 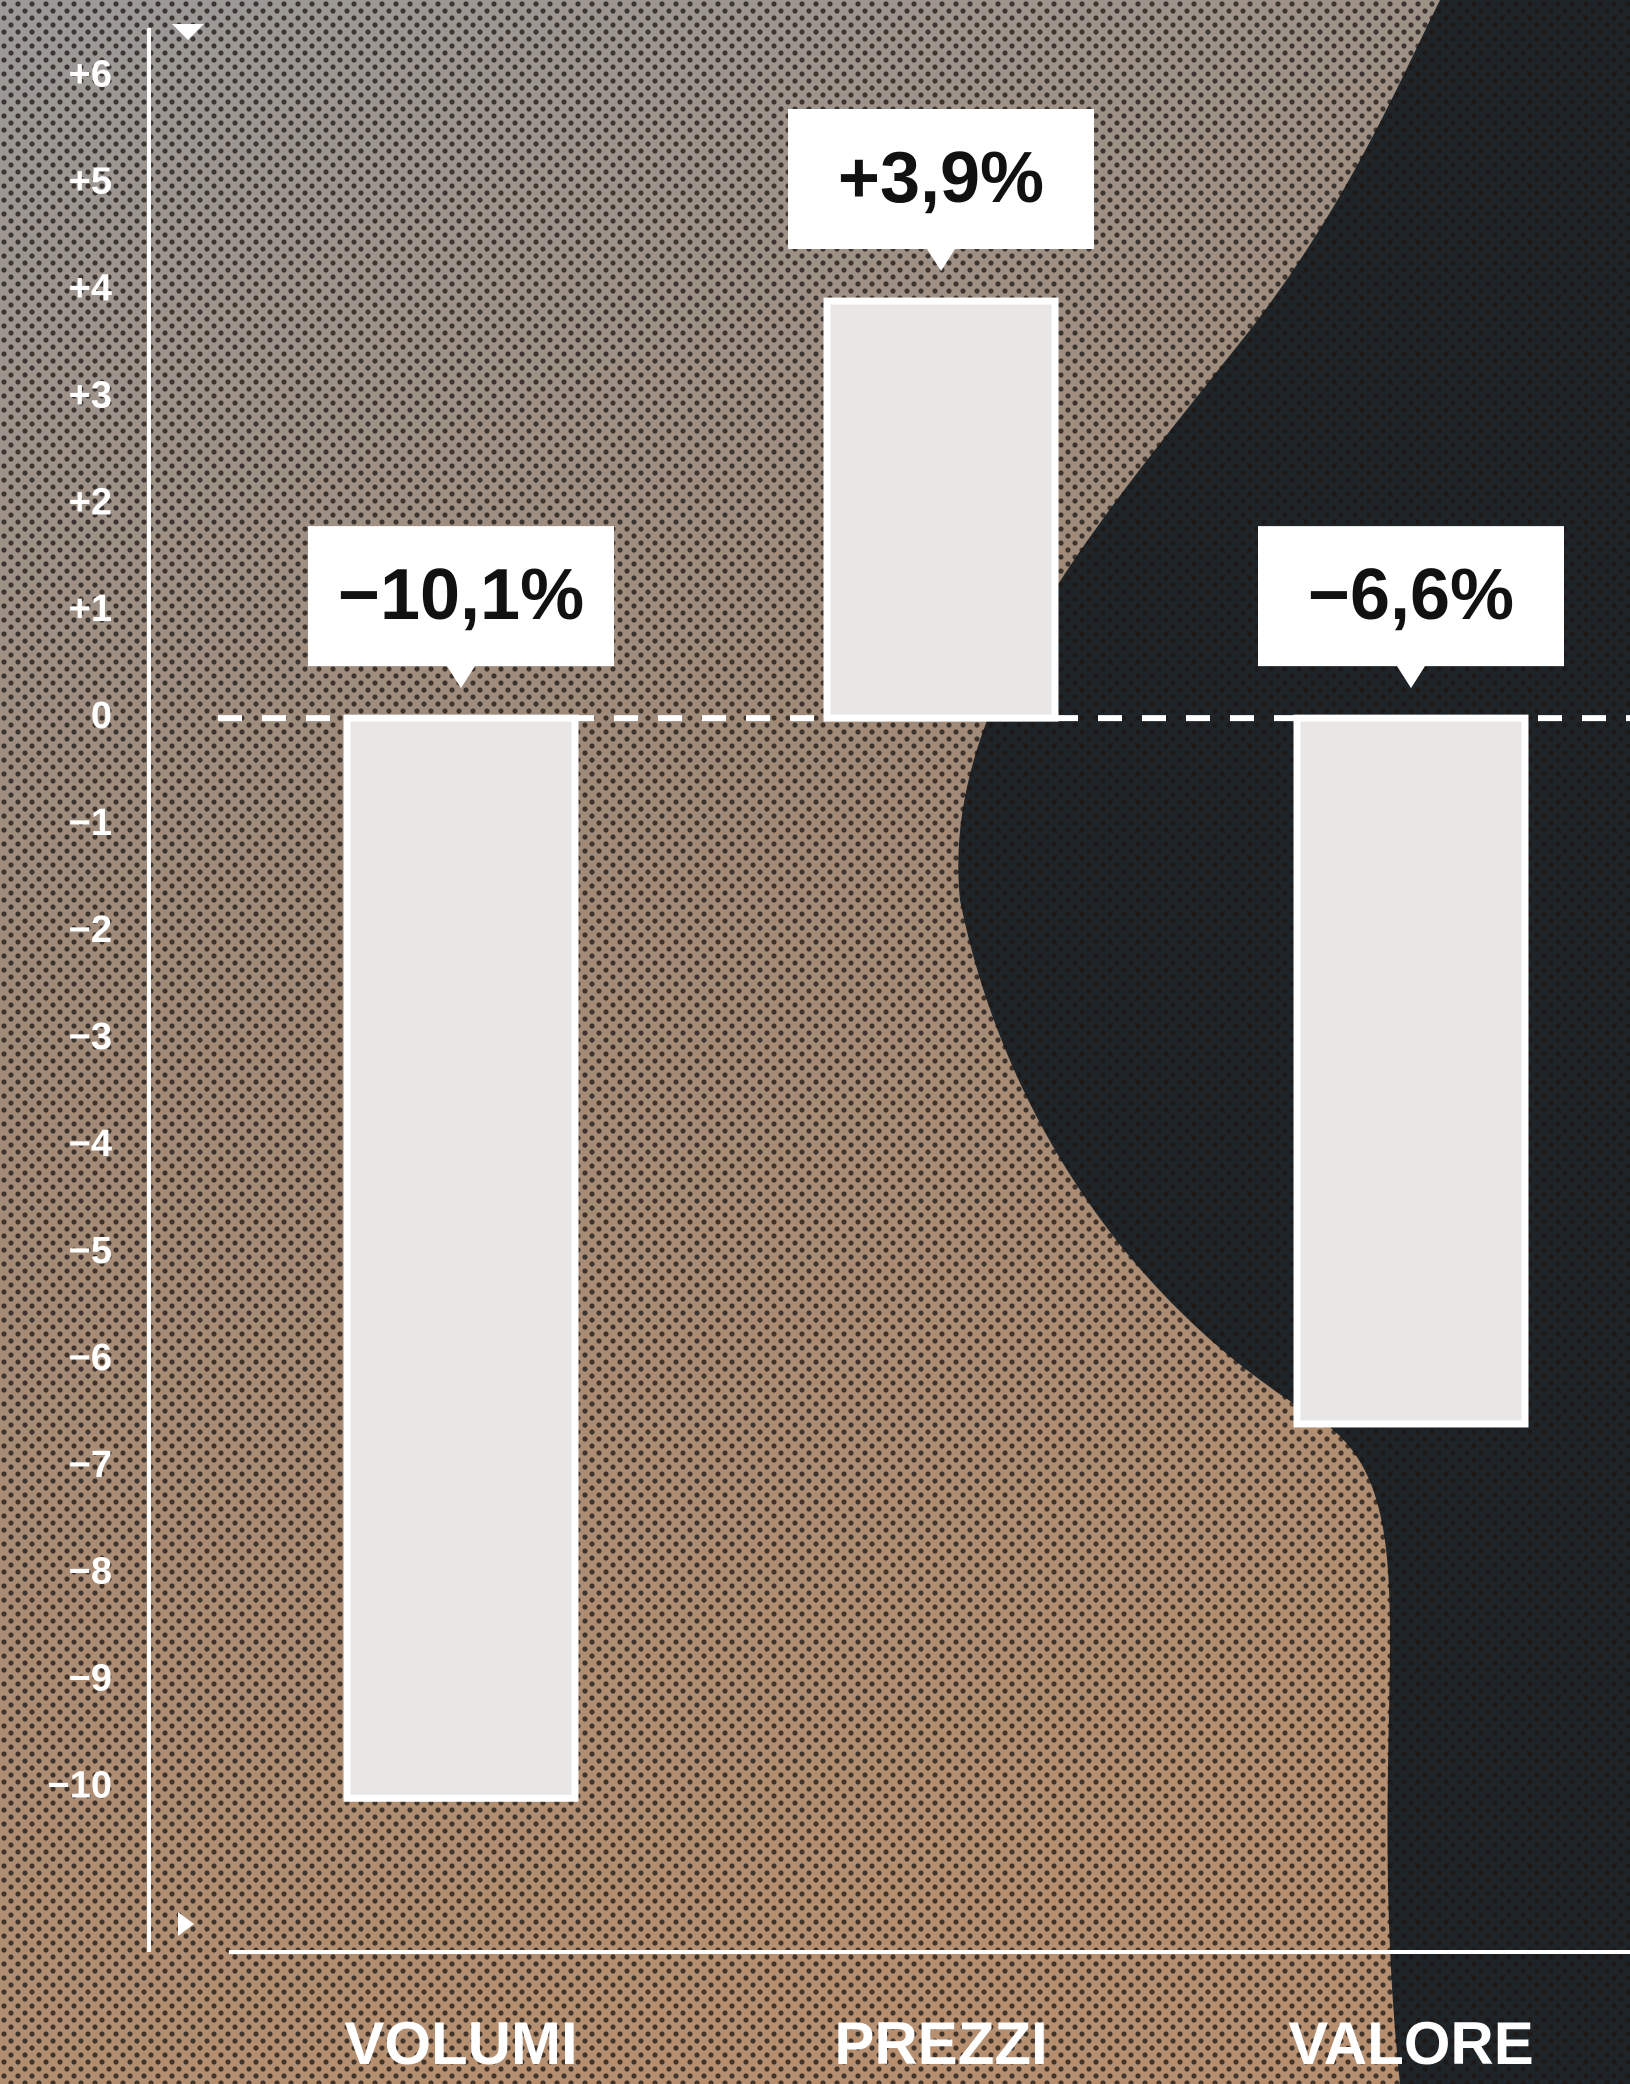 I want to click on y-tick-label: −2, so click(x=90, y=930).